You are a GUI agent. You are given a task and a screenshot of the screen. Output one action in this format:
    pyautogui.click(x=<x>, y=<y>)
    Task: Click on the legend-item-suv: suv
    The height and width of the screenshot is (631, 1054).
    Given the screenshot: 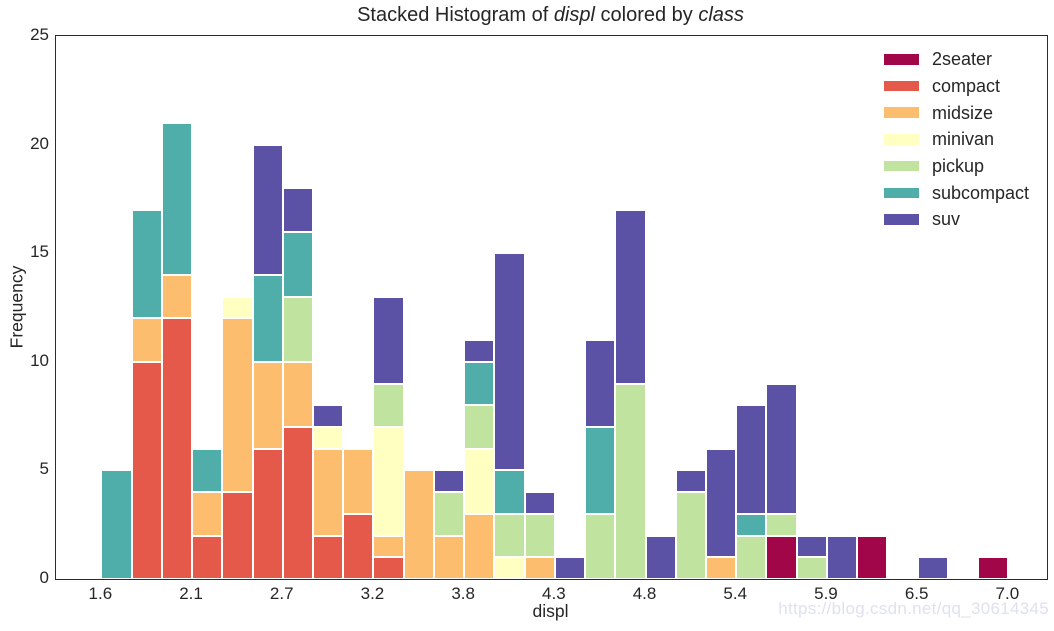 What is the action you would take?
    pyautogui.click(x=956, y=219)
    